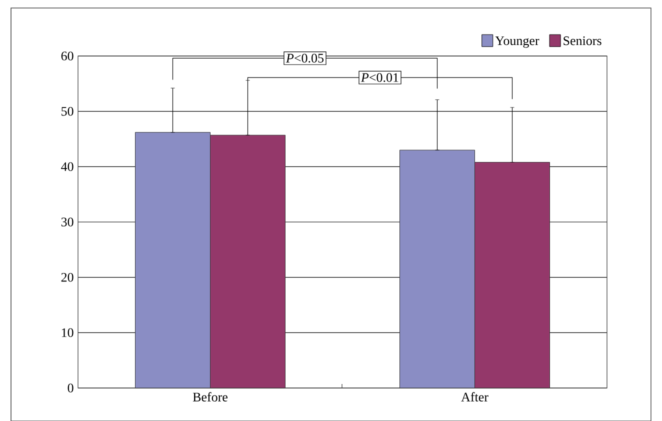 Image resolution: width=662 pixels, height=421 pixels. I want to click on x-tick-label: After, so click(474, 397).